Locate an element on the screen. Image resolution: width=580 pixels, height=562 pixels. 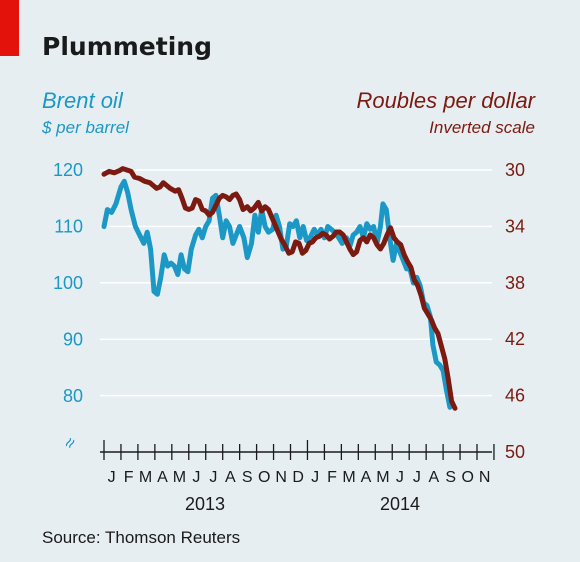
left-tick-label: 80 is located at coordinates (73, 396).